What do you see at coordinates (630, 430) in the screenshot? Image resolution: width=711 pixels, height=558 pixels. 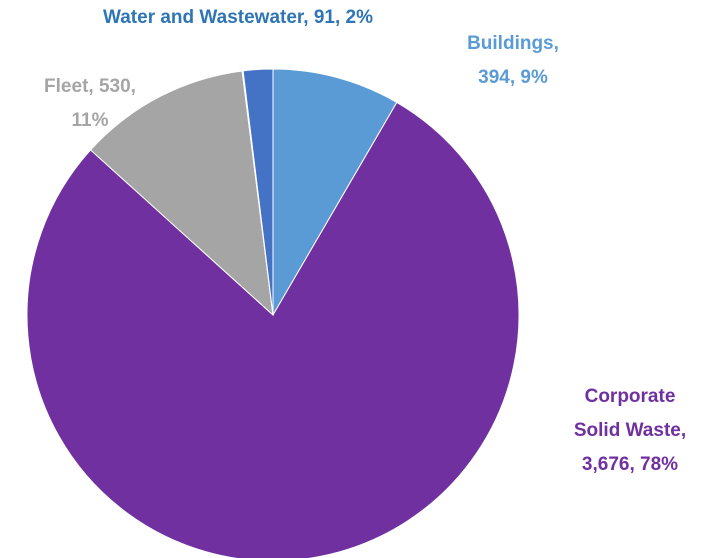 I see `data-label: Solid Waste,` at bounding box center [630, 430].